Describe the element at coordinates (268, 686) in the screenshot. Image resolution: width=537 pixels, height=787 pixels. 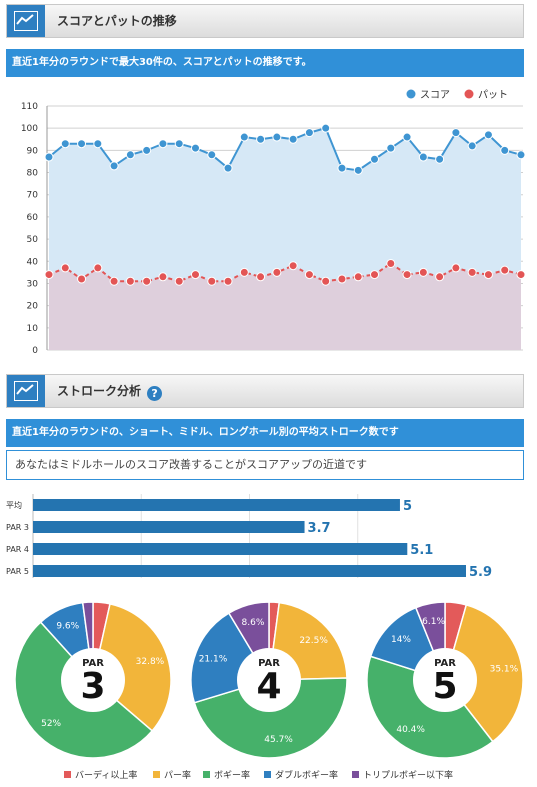
I see `pie-center-value: 4` at that location.